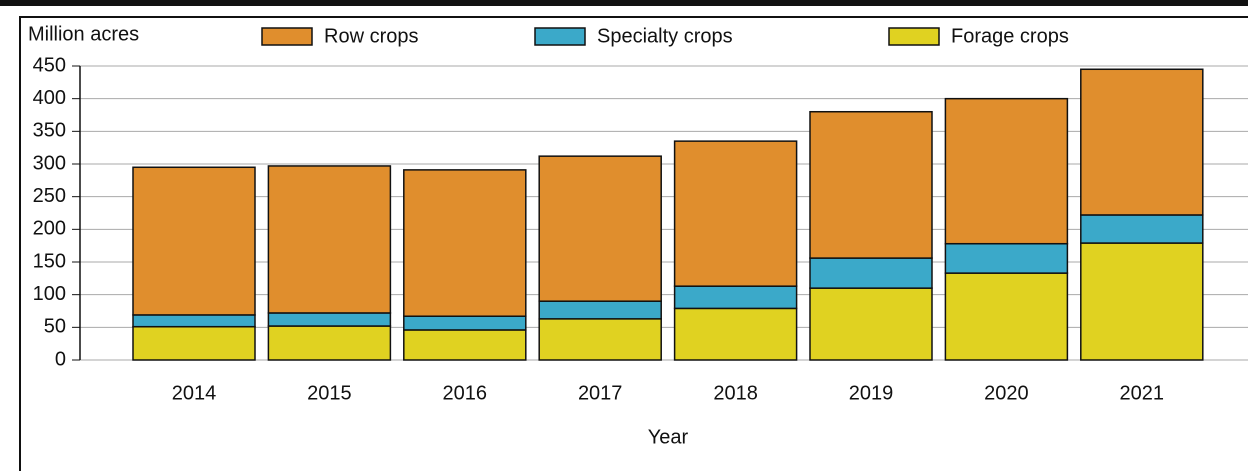  I want to click on y-tick-label: 450, so click(49, 65).